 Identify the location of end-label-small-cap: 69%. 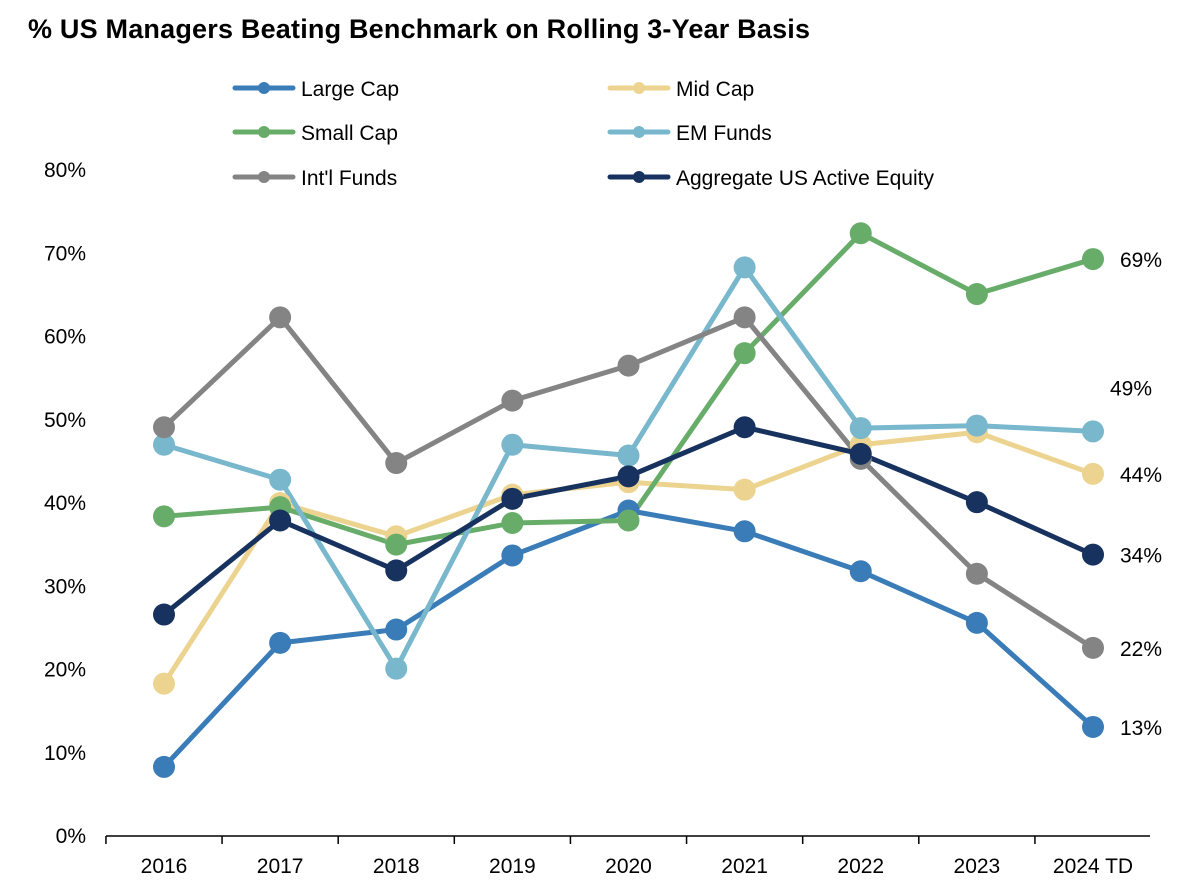
(1141, 260).